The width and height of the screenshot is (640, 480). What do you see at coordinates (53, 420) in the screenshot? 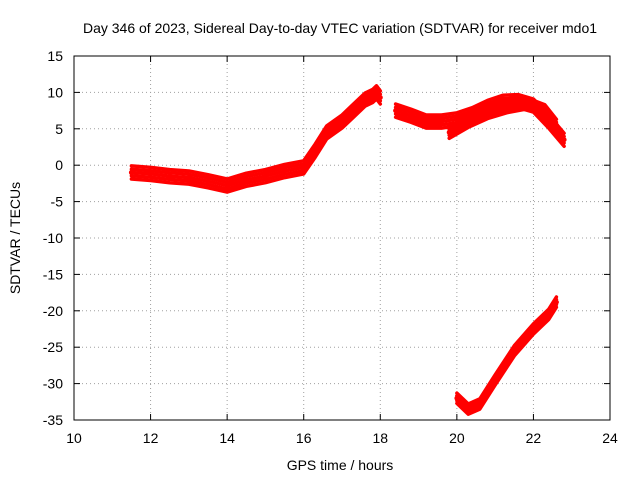
I see `y-tick-label: -35` at bounding box center [53, 420].